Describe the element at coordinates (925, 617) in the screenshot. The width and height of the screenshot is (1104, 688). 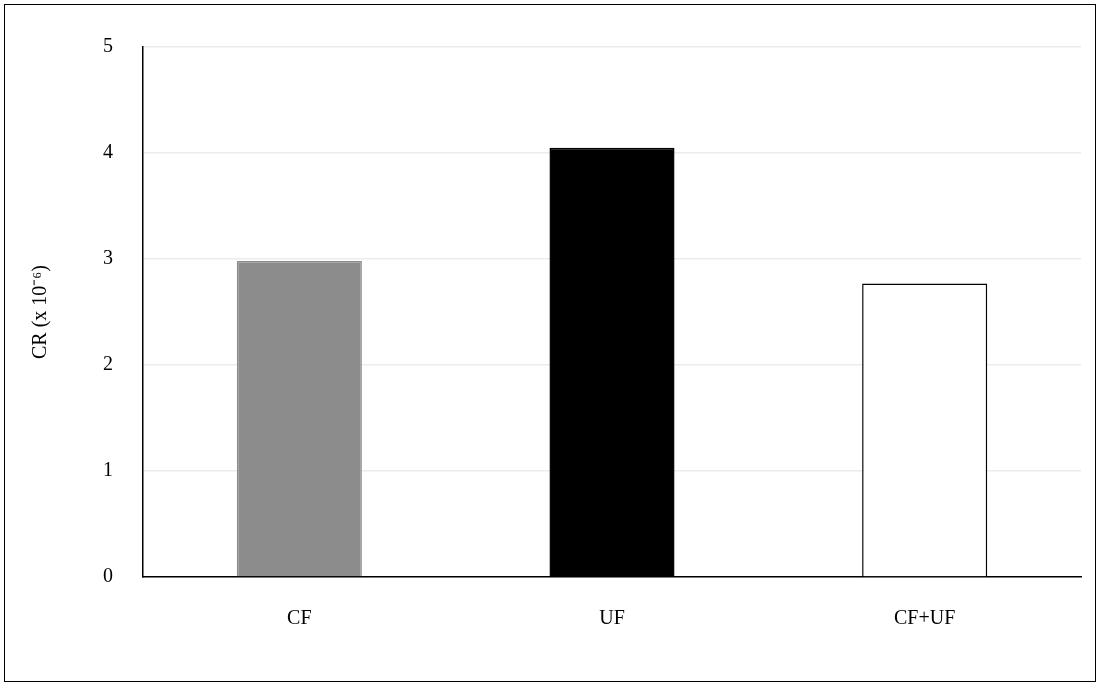
I see `x-tick-label: CF+UF` at that location.